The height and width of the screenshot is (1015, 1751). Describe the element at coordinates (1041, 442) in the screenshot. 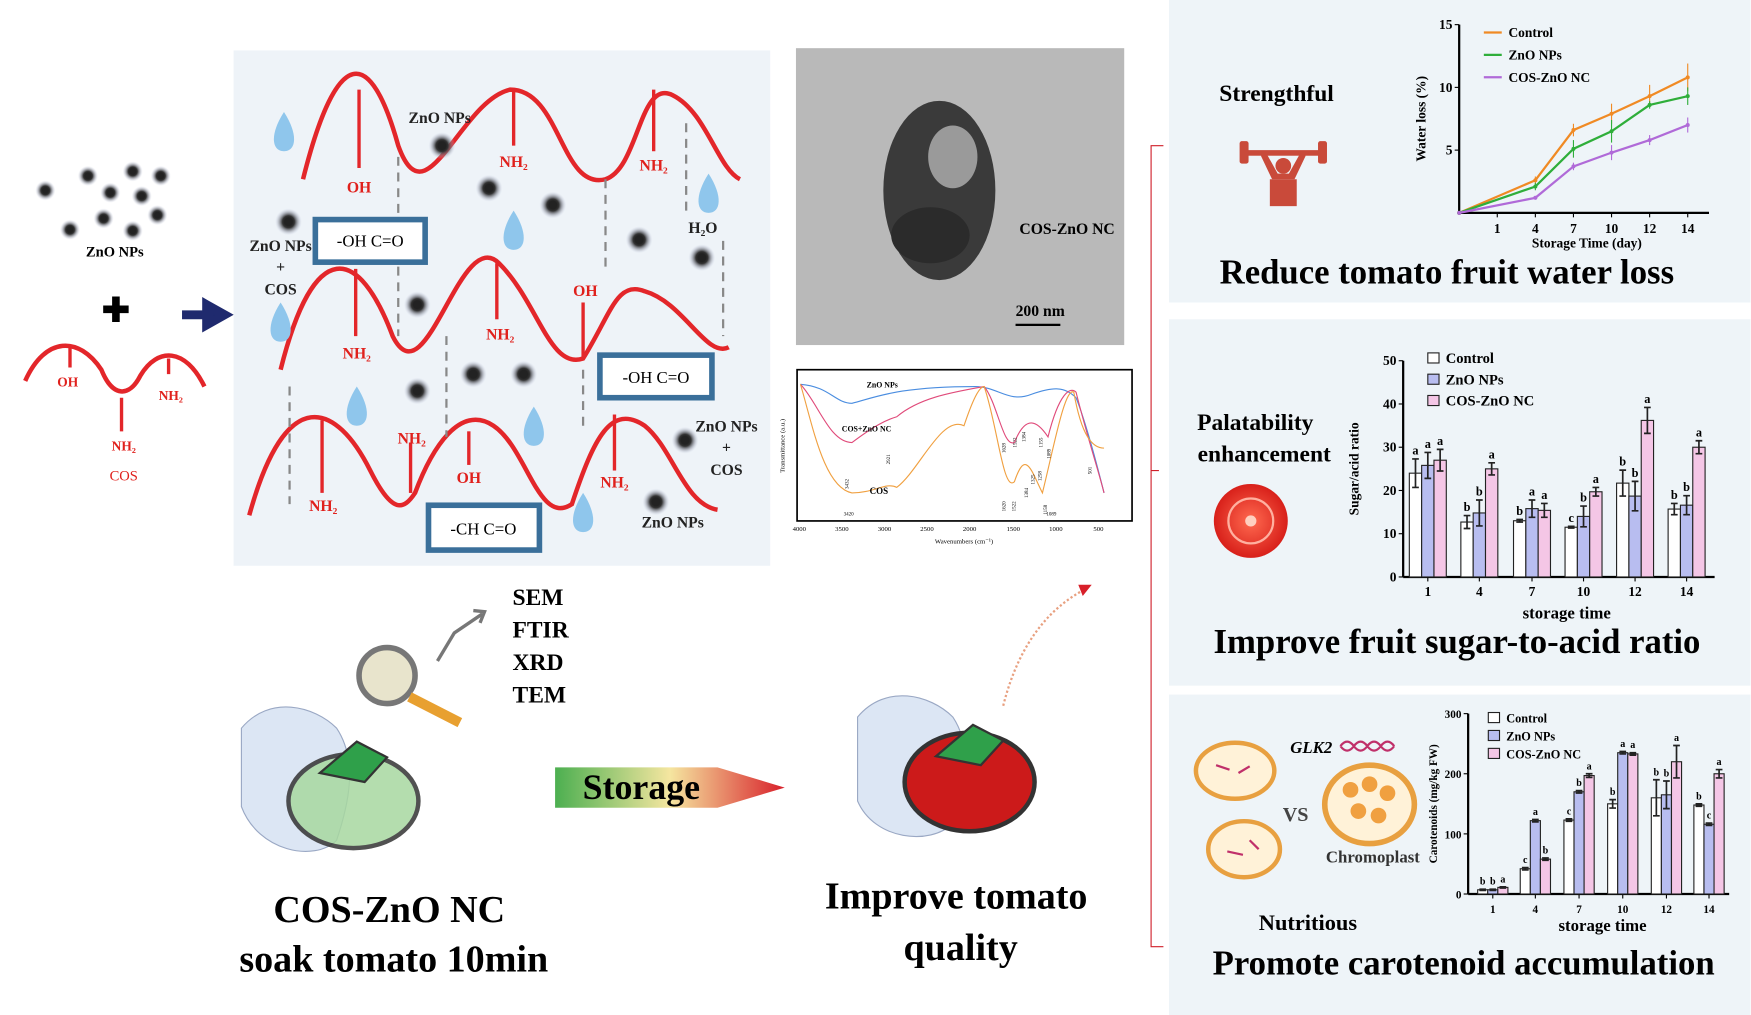

I see `svg-text: 1155` at that location.